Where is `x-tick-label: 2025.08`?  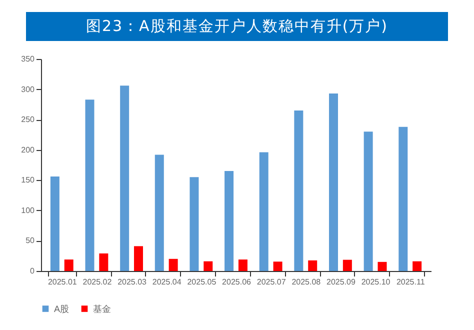
x-tick-label: 2025.08 is located at coordinates (307, 282).